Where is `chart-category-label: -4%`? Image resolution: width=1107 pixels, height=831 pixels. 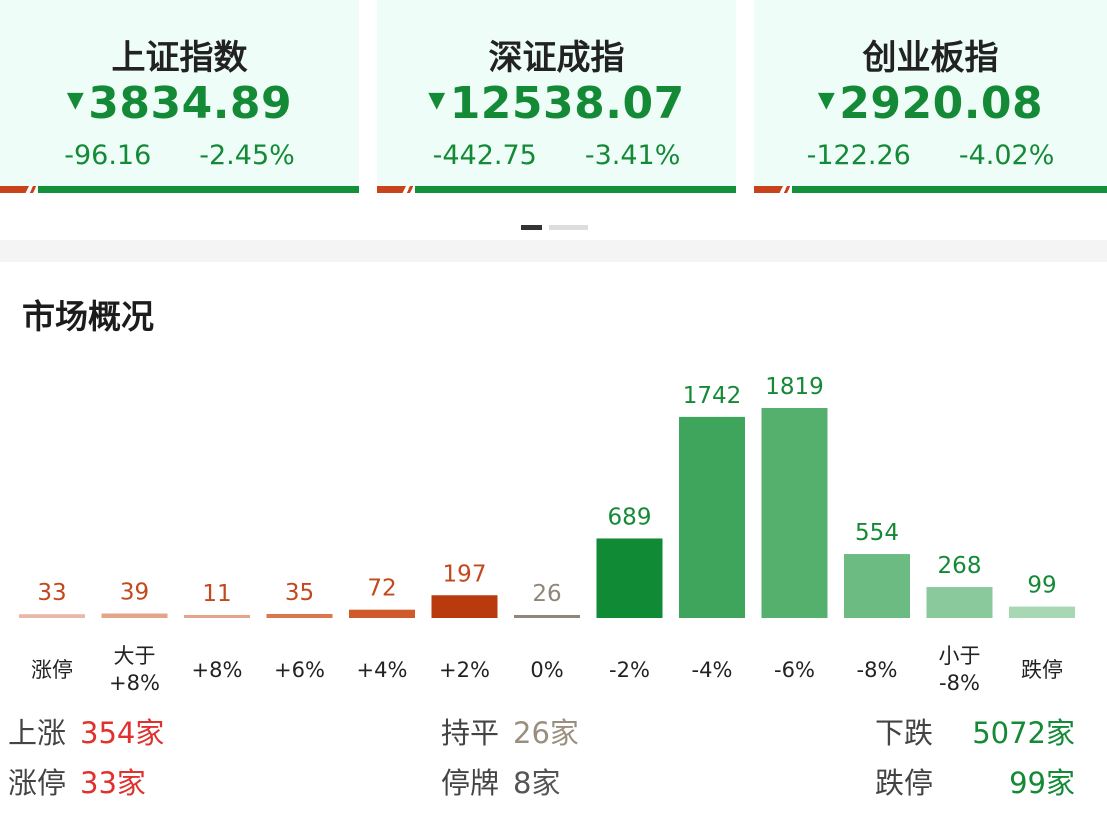 chart-category-label: -4% is located at coordinates (712, 670).